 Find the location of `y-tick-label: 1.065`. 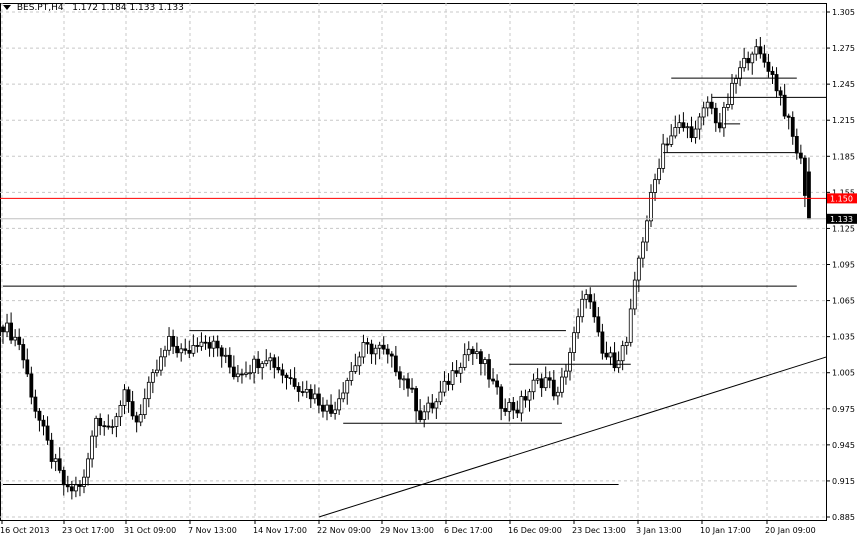

y-tick-label: 1.065 is located at coordinates (843, 301).